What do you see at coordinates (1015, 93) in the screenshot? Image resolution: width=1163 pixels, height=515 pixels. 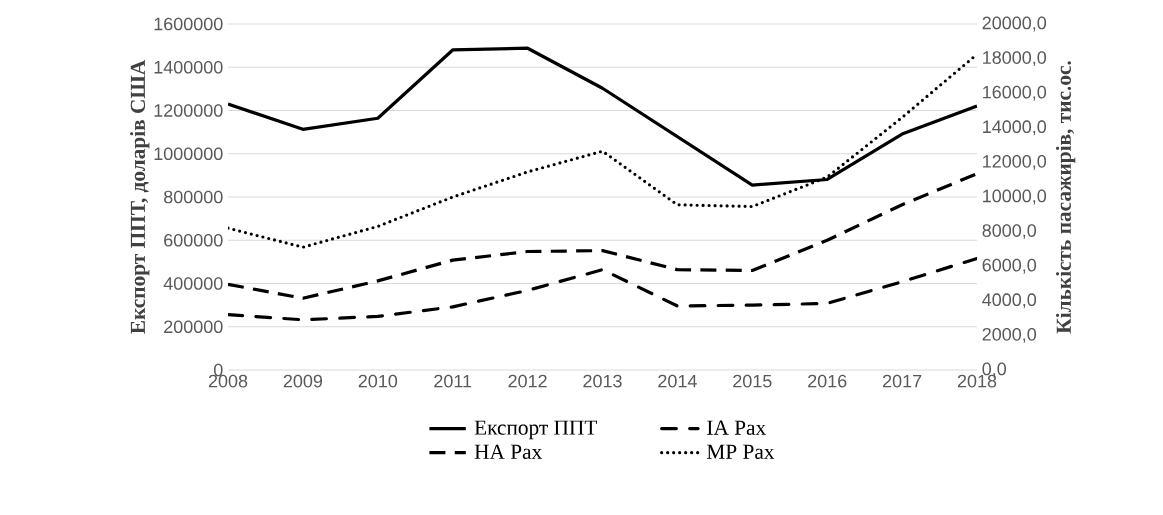 I see `y2-tick-label: 16000,0` at bounding box center [1015, 93].